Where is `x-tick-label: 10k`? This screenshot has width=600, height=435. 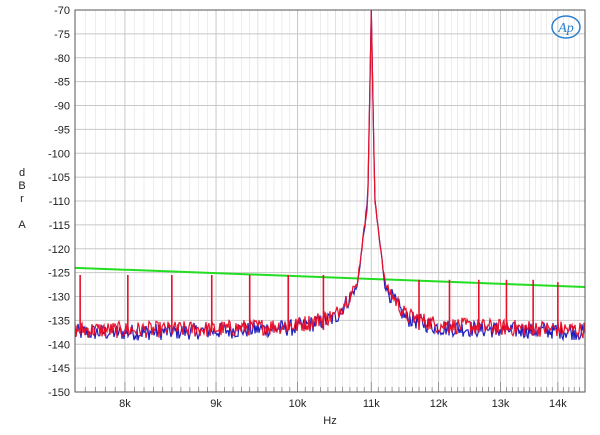
x-tick-label: 10k is located at coordinates (298, 404).